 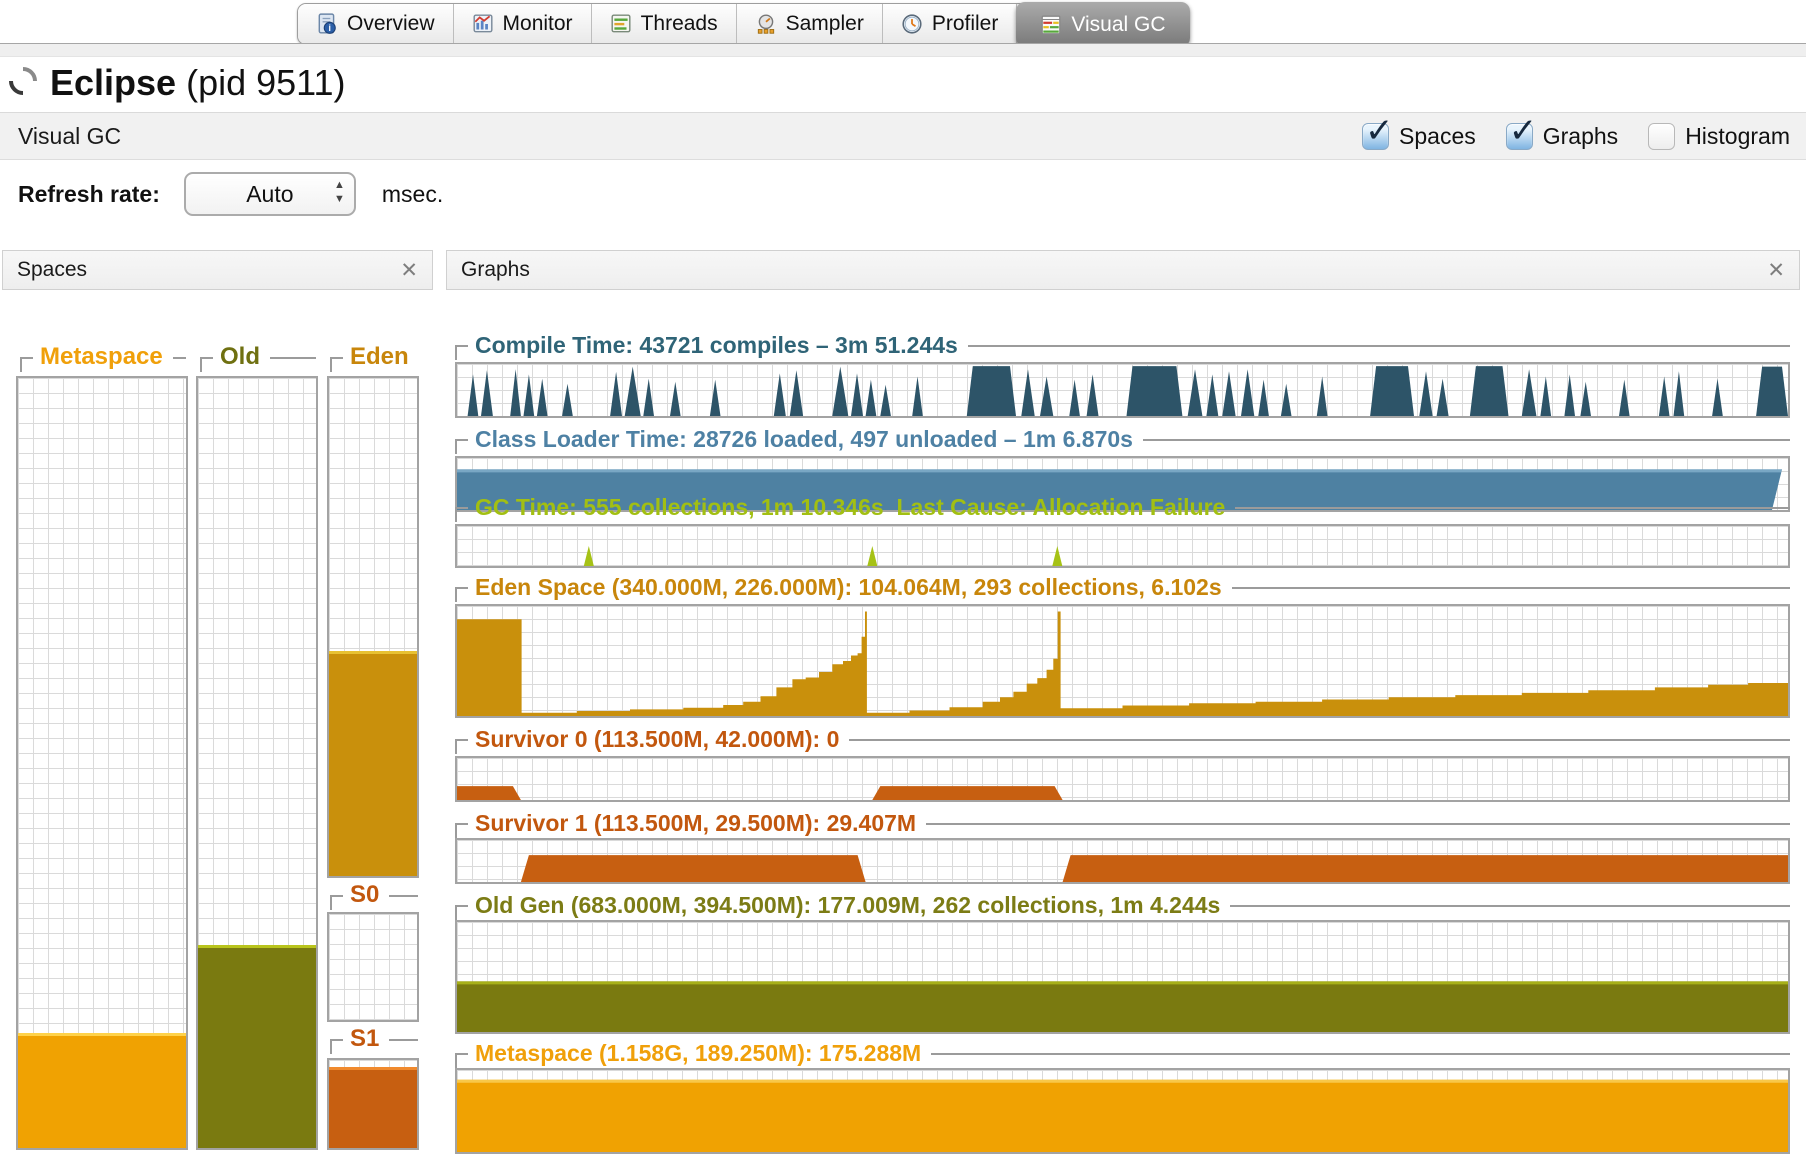 I want to click on graph-strip-gctime, so click(x=1122, y=546).